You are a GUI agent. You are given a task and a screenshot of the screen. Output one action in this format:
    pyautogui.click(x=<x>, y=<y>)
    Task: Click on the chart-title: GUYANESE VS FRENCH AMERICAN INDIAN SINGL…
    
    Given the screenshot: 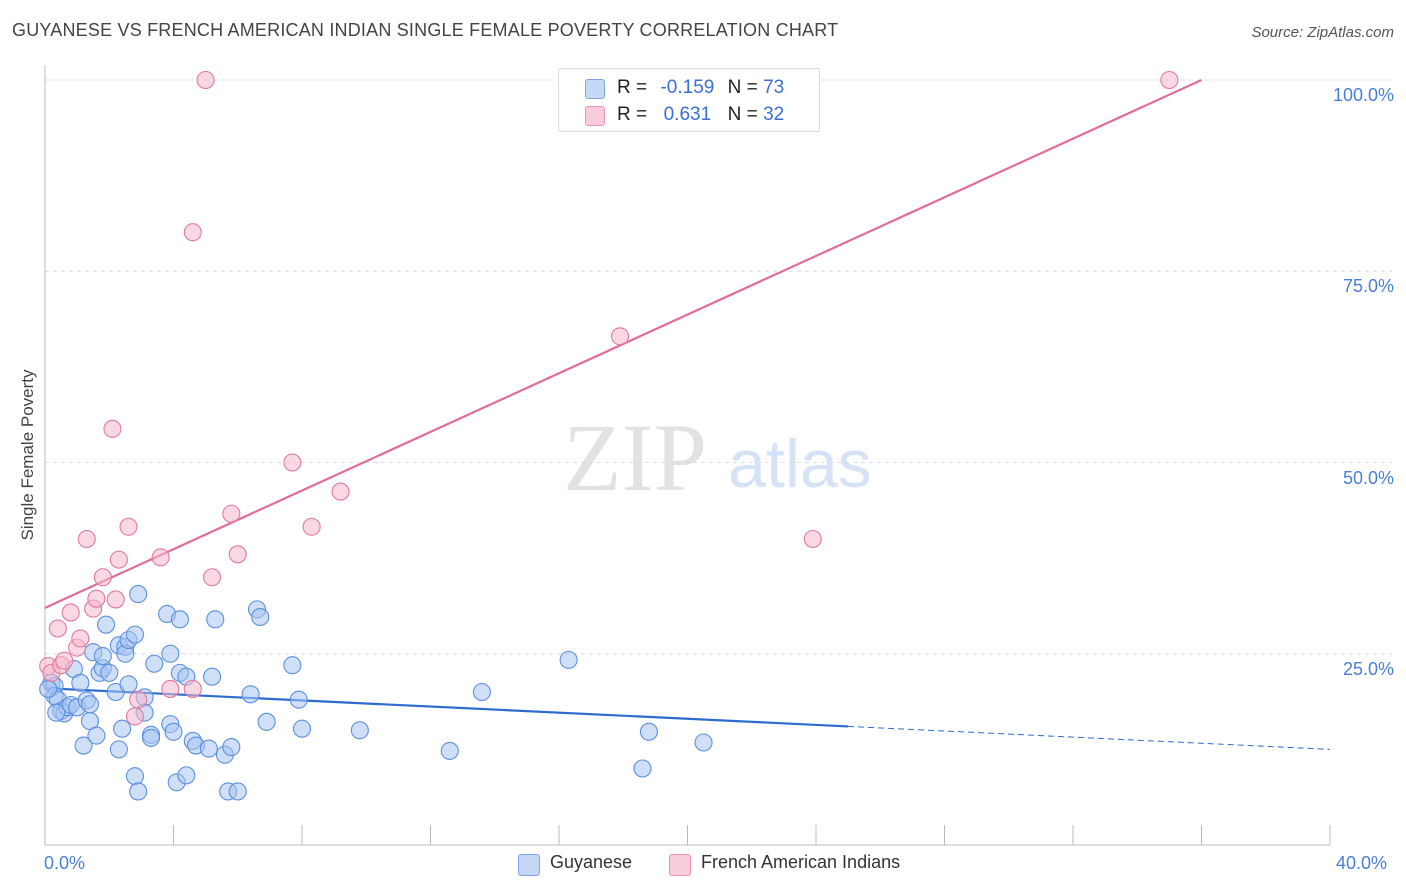 What is the action you would take?
    pyautogui.click(x=425, y=30)
    